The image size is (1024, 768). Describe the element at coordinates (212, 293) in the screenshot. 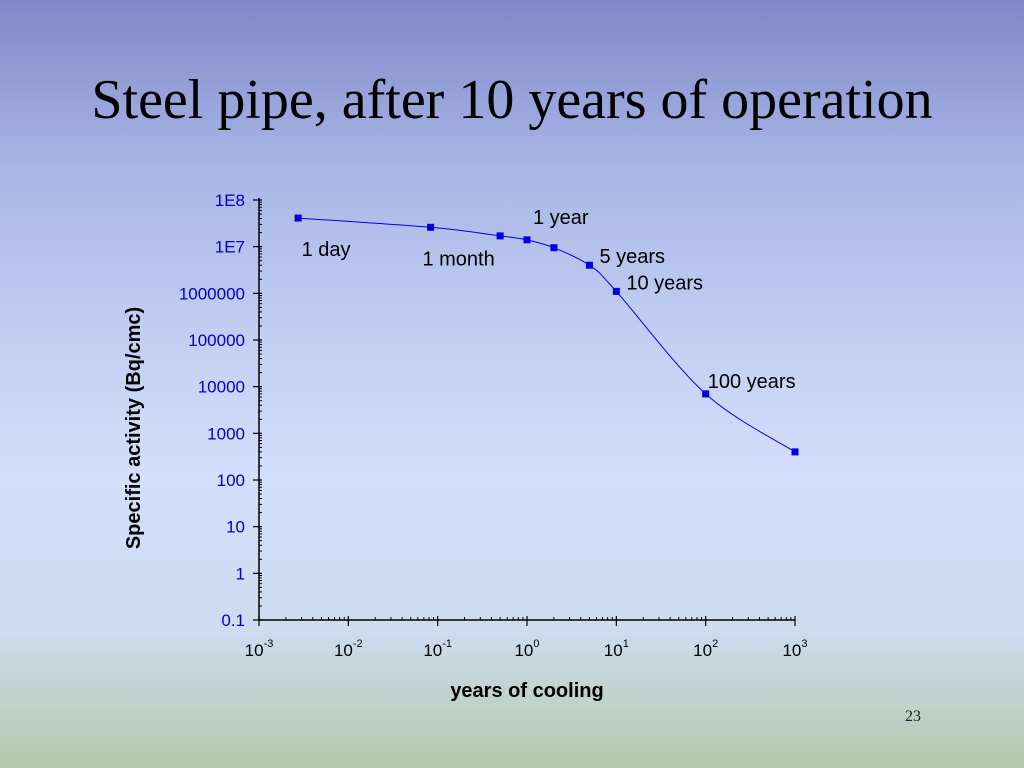

I see `y-tick-label: 1000000` at that location.